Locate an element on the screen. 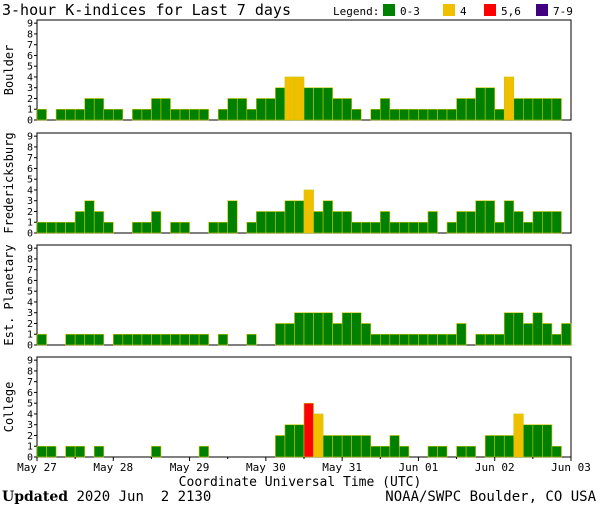 This screenshot has height=510, width=600. x-tick-label: May 27 is located at coordinates (37, 467).